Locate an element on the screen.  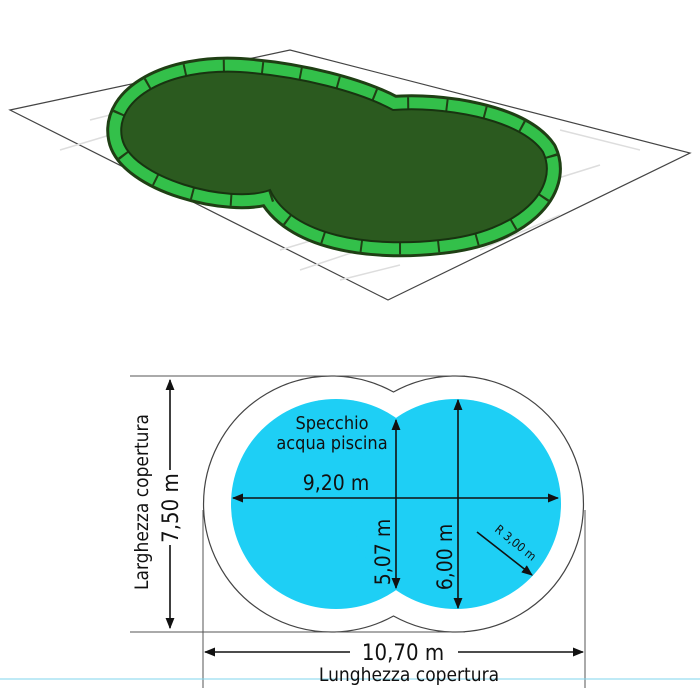
lobe-diameter-label: 6,00 m is located at coordinates (445, 557).